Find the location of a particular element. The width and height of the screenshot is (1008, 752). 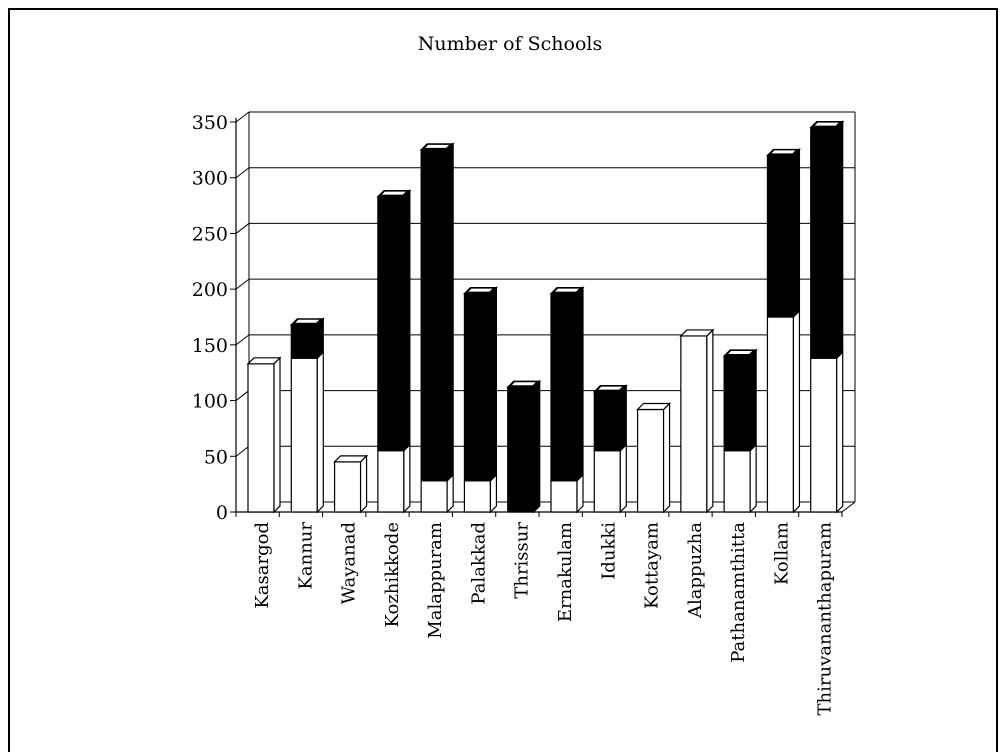

x-tick-label: Malappuram is located at coordinates (435, 580).